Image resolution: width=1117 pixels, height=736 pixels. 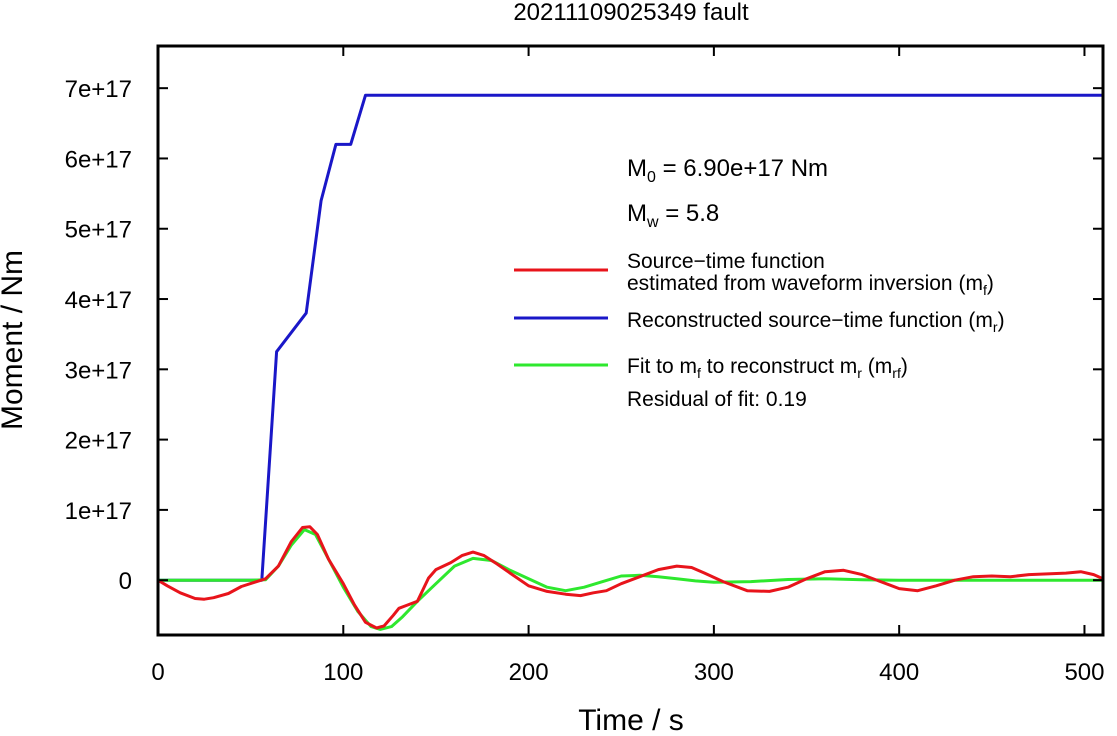 I want to click on x-tick-label: 0, so click(x=157, y=672).